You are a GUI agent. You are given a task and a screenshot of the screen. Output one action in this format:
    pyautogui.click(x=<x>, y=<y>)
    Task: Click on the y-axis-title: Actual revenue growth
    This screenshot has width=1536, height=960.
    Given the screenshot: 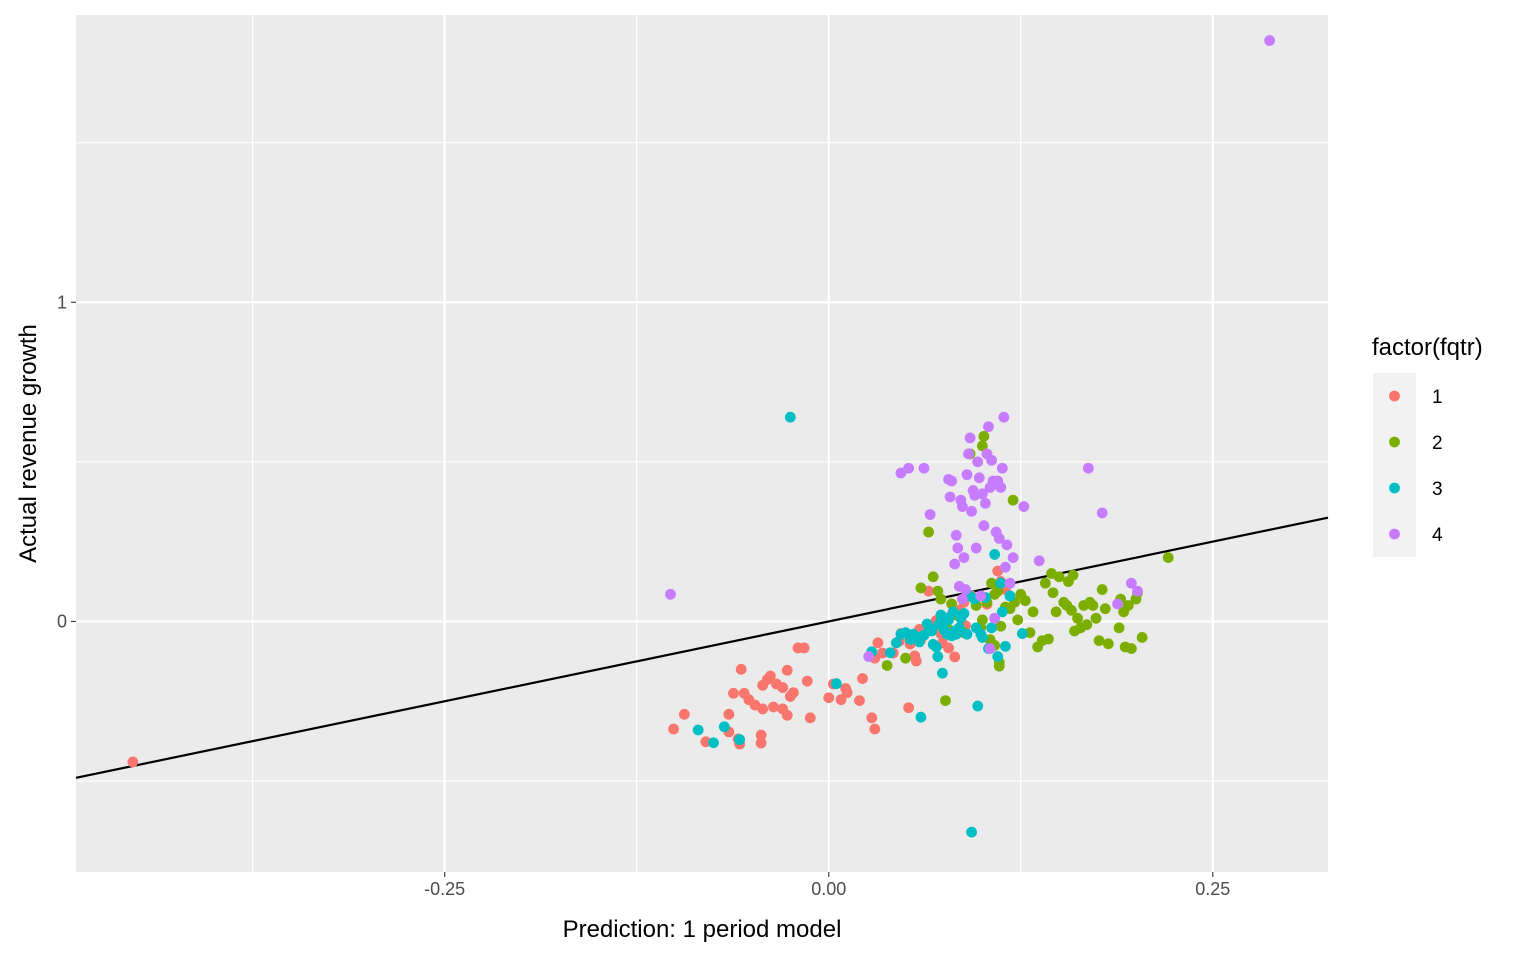 What is the action you would take?
    pyautogui.click(x=28, y=443)
    